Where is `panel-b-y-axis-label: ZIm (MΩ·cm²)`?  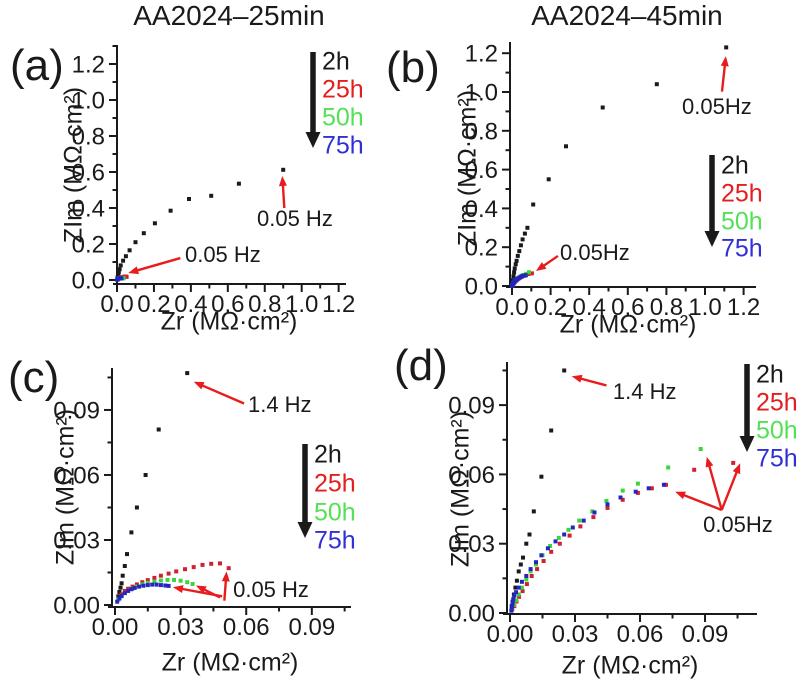
panel-b-y-axis-label: ZIm (MΩ·cm²) is located at coordinates (467, 168).